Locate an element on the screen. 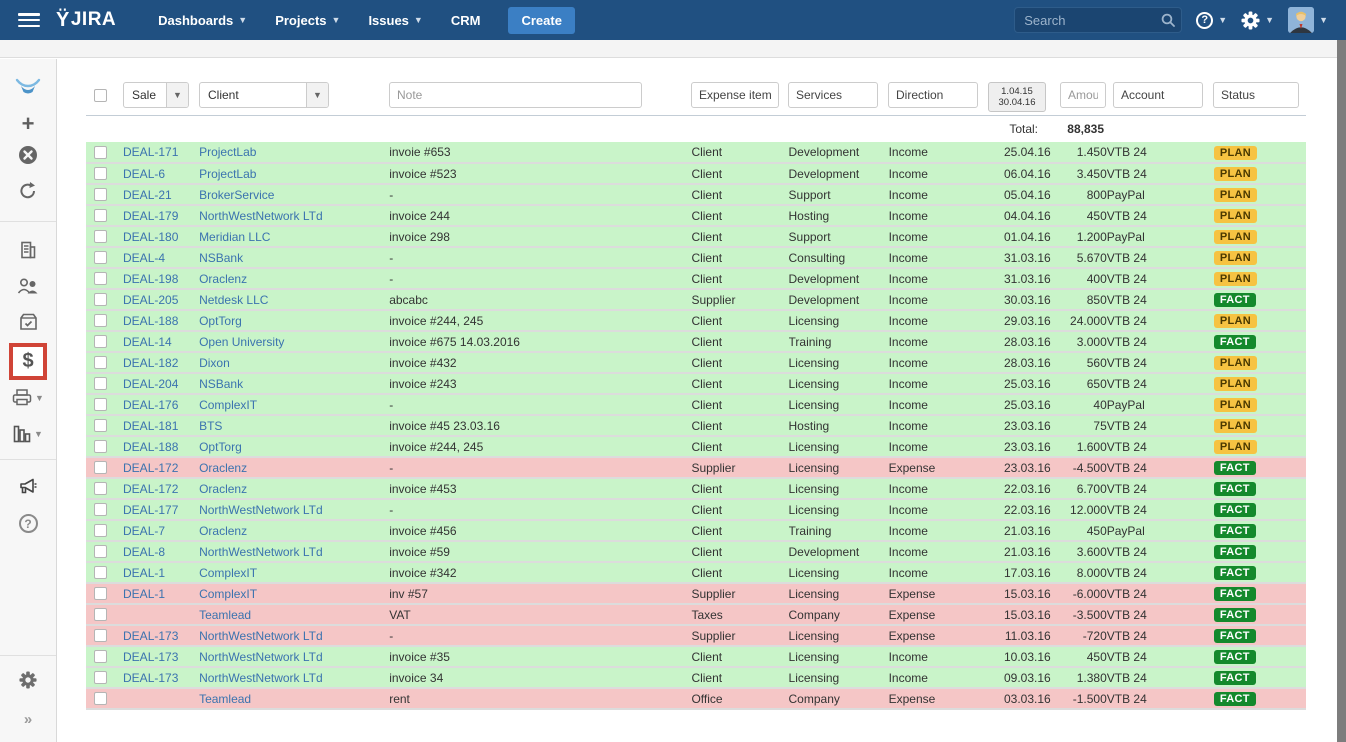  sale-filter: Sale ▼ is located at coordinates (156, 95).